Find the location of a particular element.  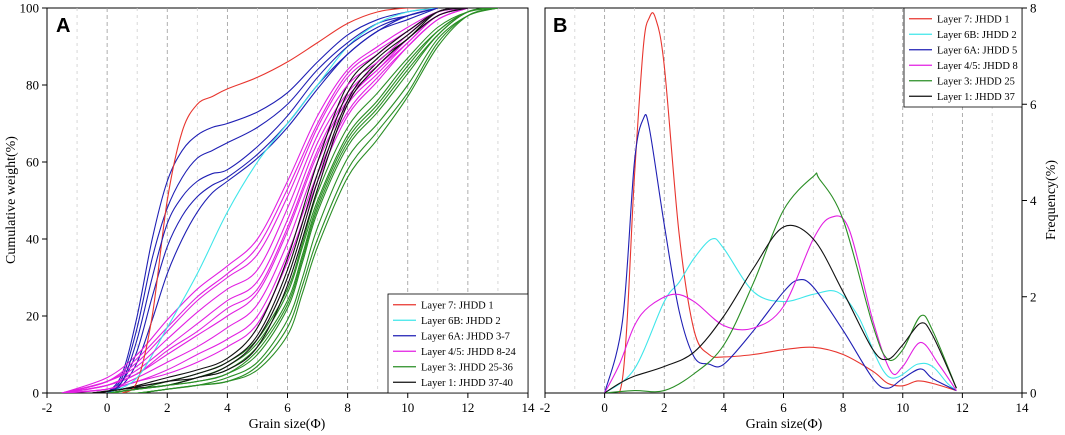

panel-b-xtick-label: 0 is located at coordinates (604, 407).